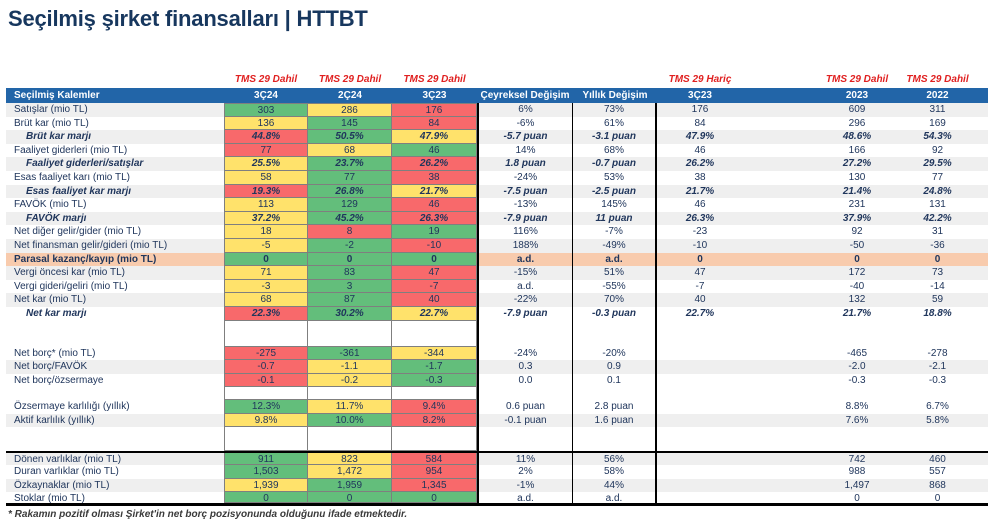 This screenshot has height=532, width=994. I want to click on cell-q1: 77, so click(266, 150).